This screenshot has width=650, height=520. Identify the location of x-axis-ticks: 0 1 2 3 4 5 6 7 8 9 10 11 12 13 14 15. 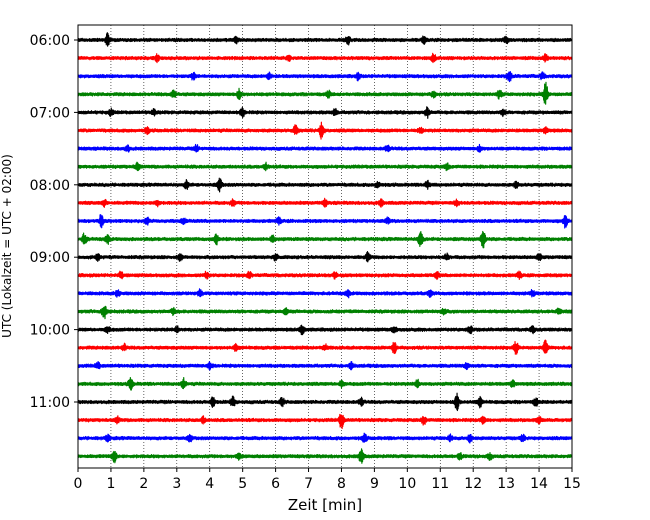
(327, 480).